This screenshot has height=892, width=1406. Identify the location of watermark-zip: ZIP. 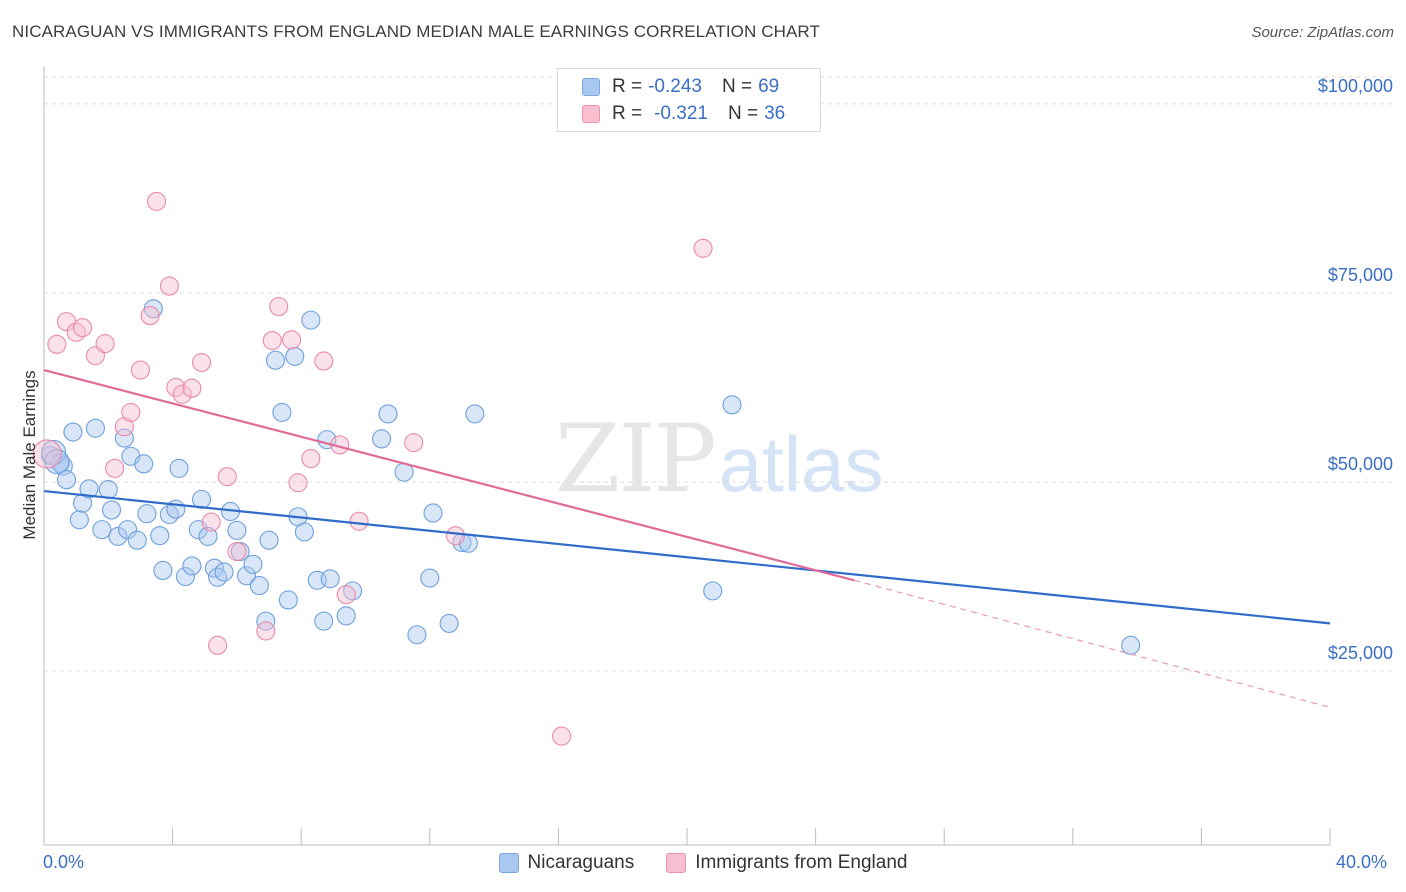
(636, 459).